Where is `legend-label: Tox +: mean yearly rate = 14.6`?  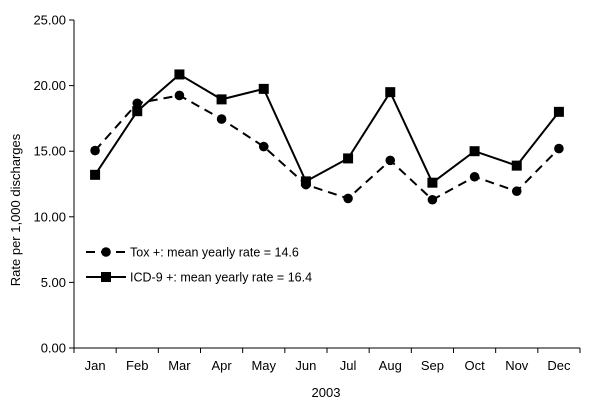 legend-label: Tox +: mean yearly rate = 14.6 is located at coordinates (214, 253).